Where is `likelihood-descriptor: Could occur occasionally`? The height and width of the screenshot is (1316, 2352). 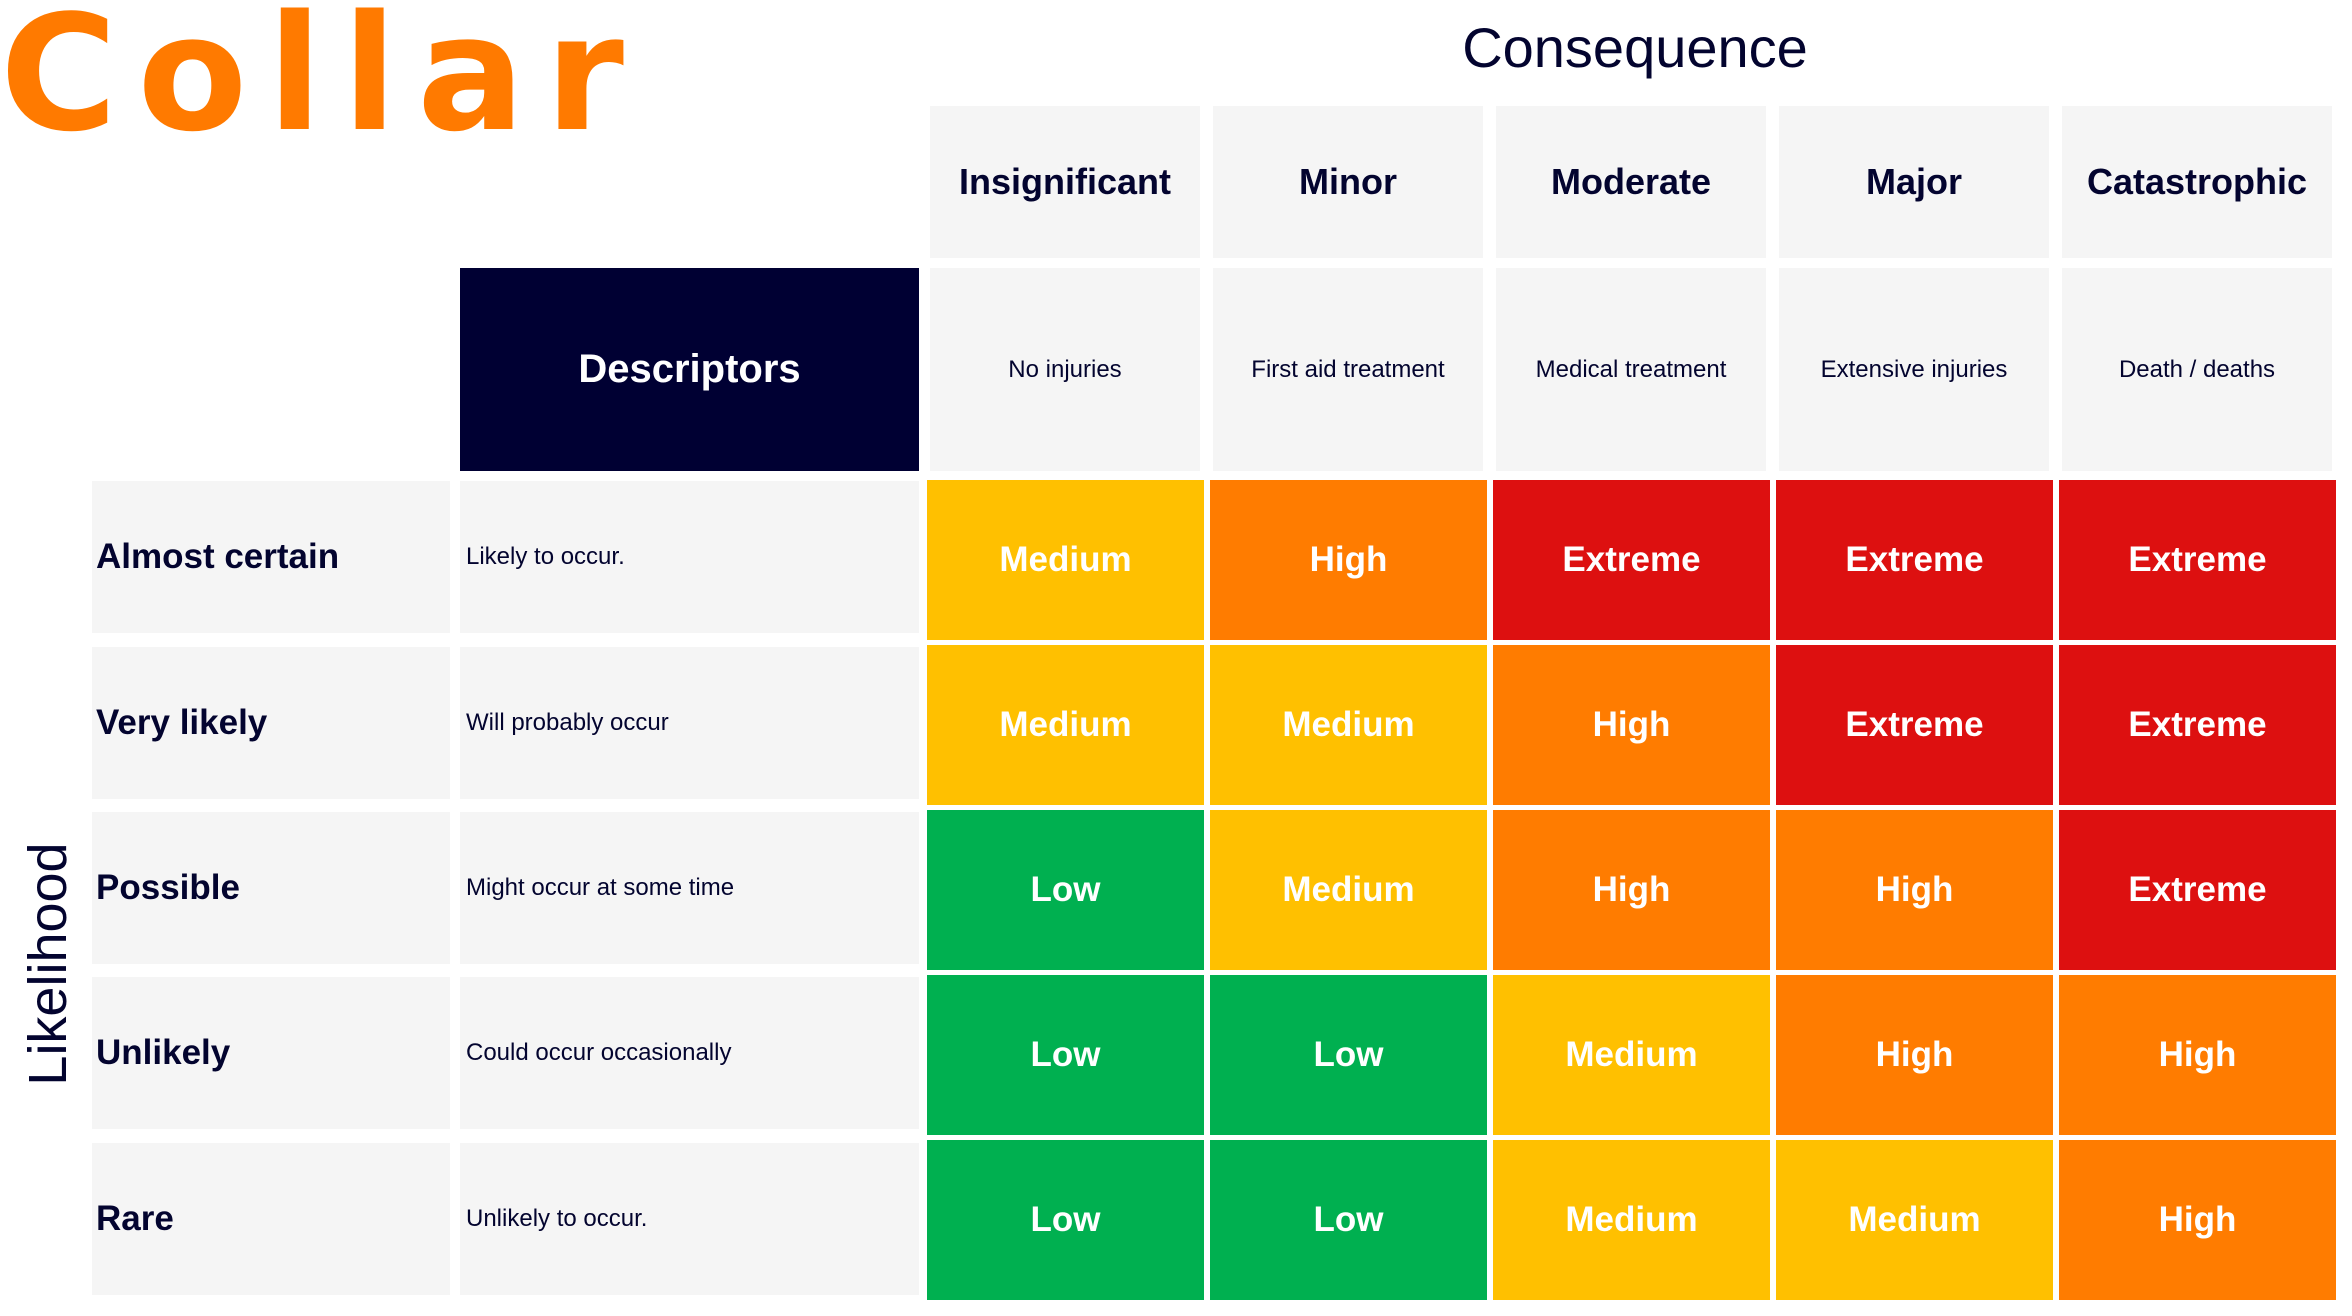
likelihood-descriptor: Could occur occasionally is located at coordinates (689, 1053).